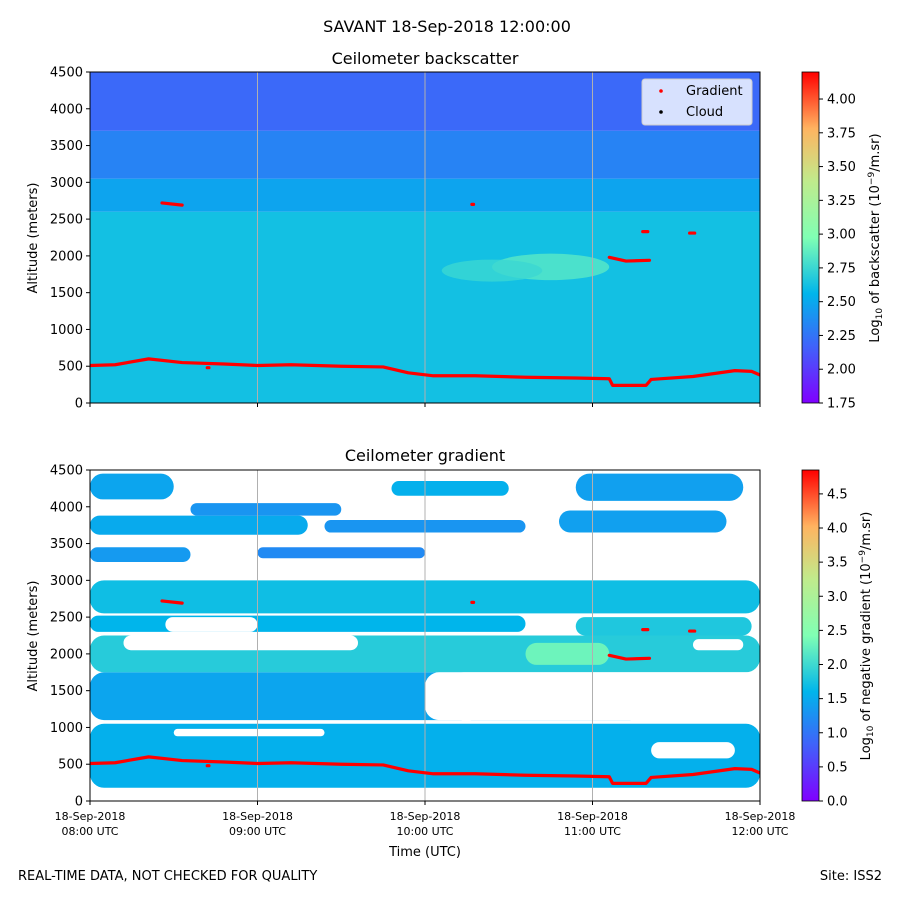  What do you see at coordinates (837, 665) in the screenshot?
I see `colorbar-tick-label: 2.0` at bounding box center [837, 665].